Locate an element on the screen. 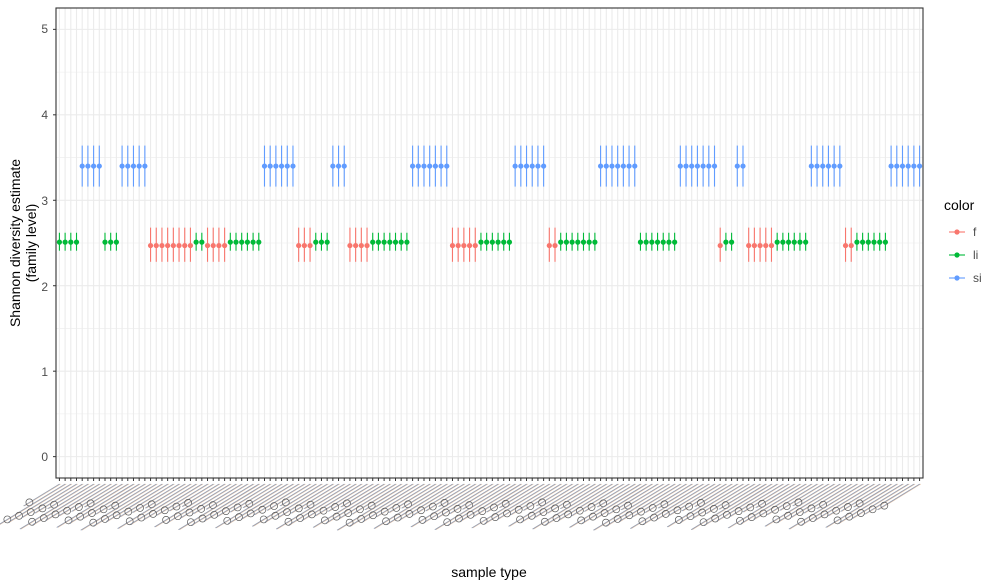  legend-key-point-si is located at coordinates (957, 278).